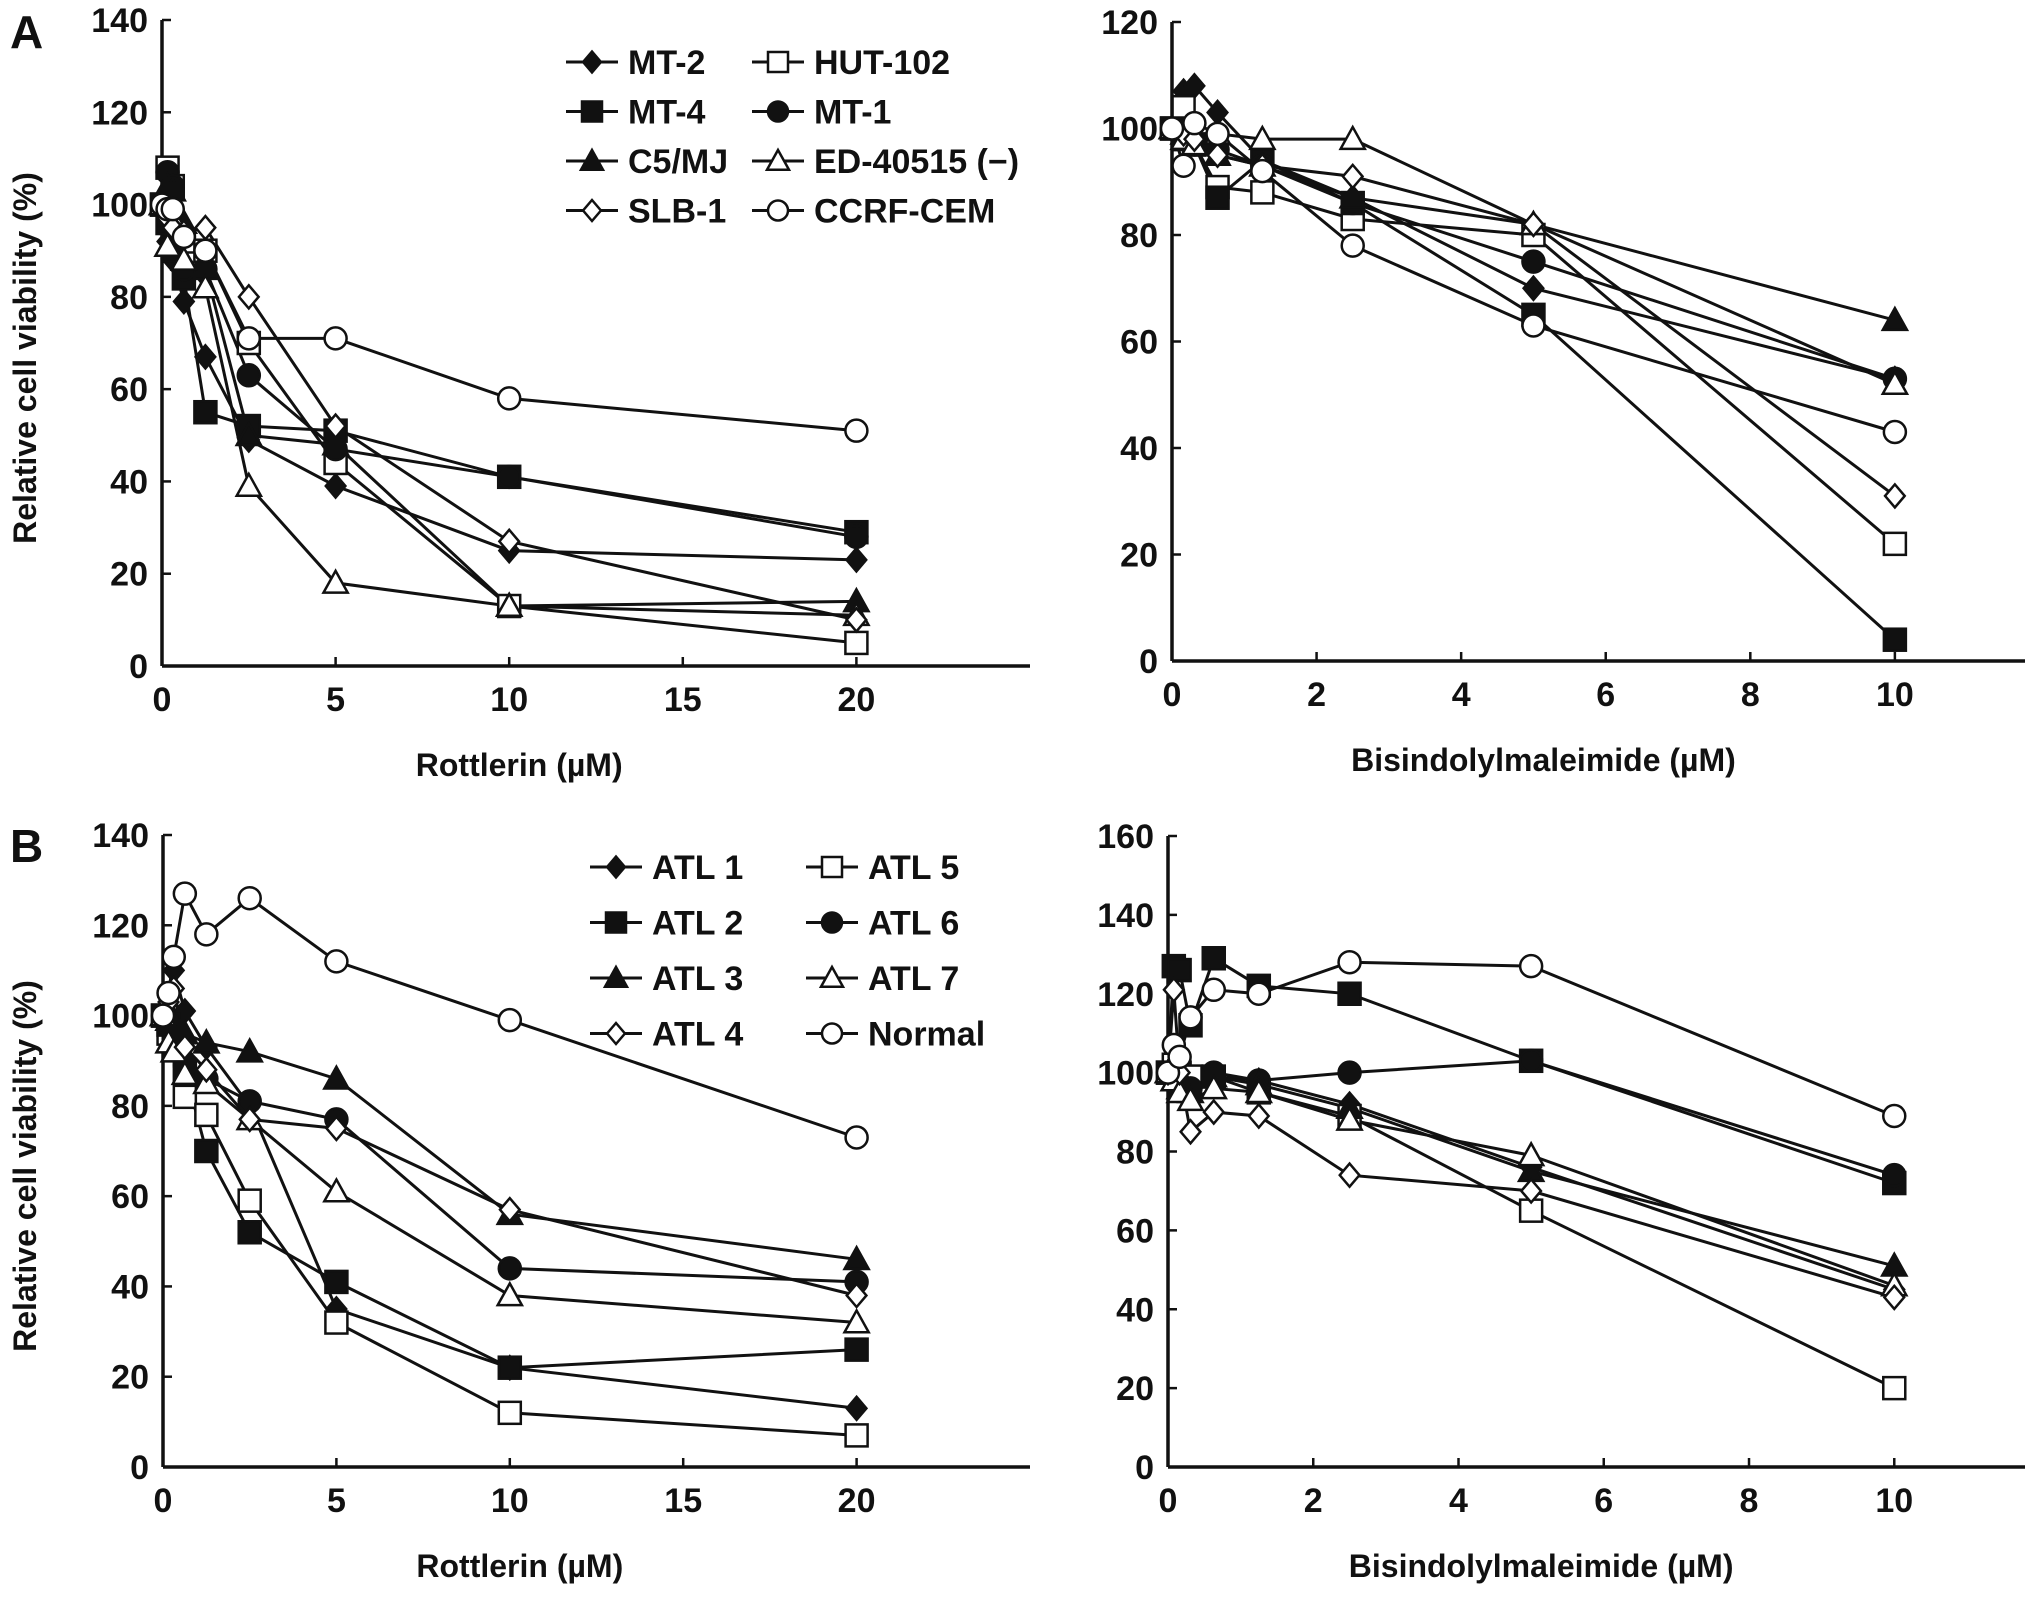 This screenshot has height=1606, width=2031. I want to click on x-tick-label: 6, so click(1603, 1501).